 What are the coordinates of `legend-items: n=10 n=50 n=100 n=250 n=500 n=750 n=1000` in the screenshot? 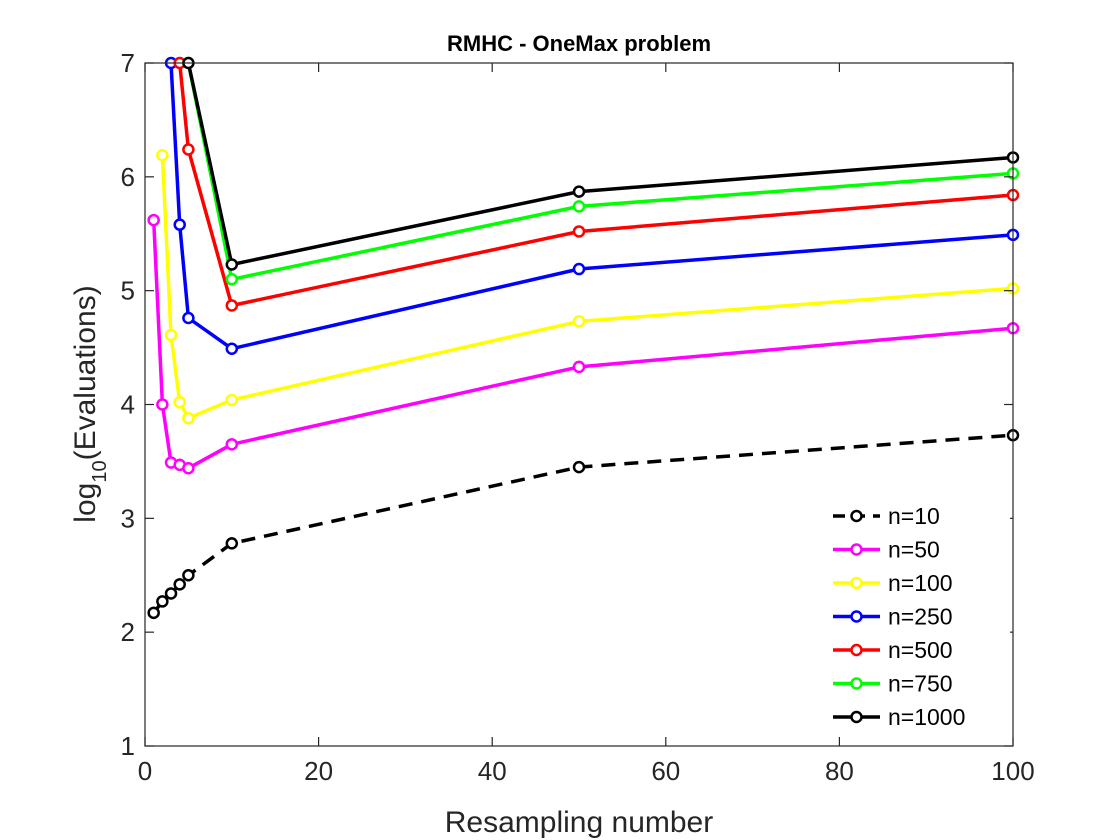 It's located at (899, 616).